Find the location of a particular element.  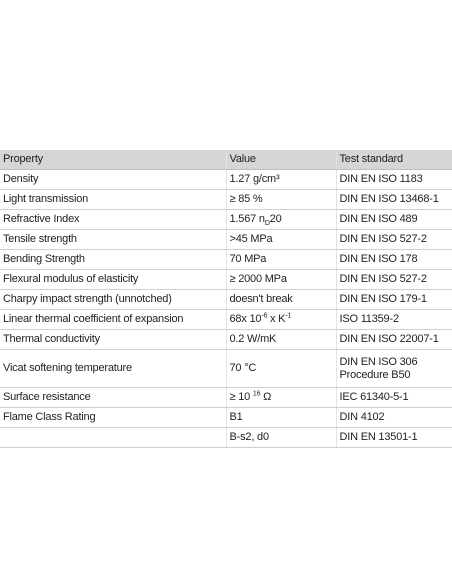

table-cell: 70 MPa is located at coordinates (280, 259).